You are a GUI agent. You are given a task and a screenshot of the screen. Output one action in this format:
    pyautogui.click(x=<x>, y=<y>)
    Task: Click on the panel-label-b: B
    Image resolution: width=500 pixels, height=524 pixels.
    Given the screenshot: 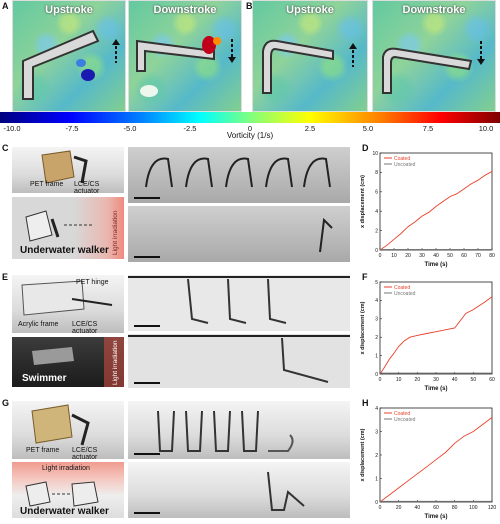 What is the action you would take?
    pyautogui.click(x=249, y=6)
    